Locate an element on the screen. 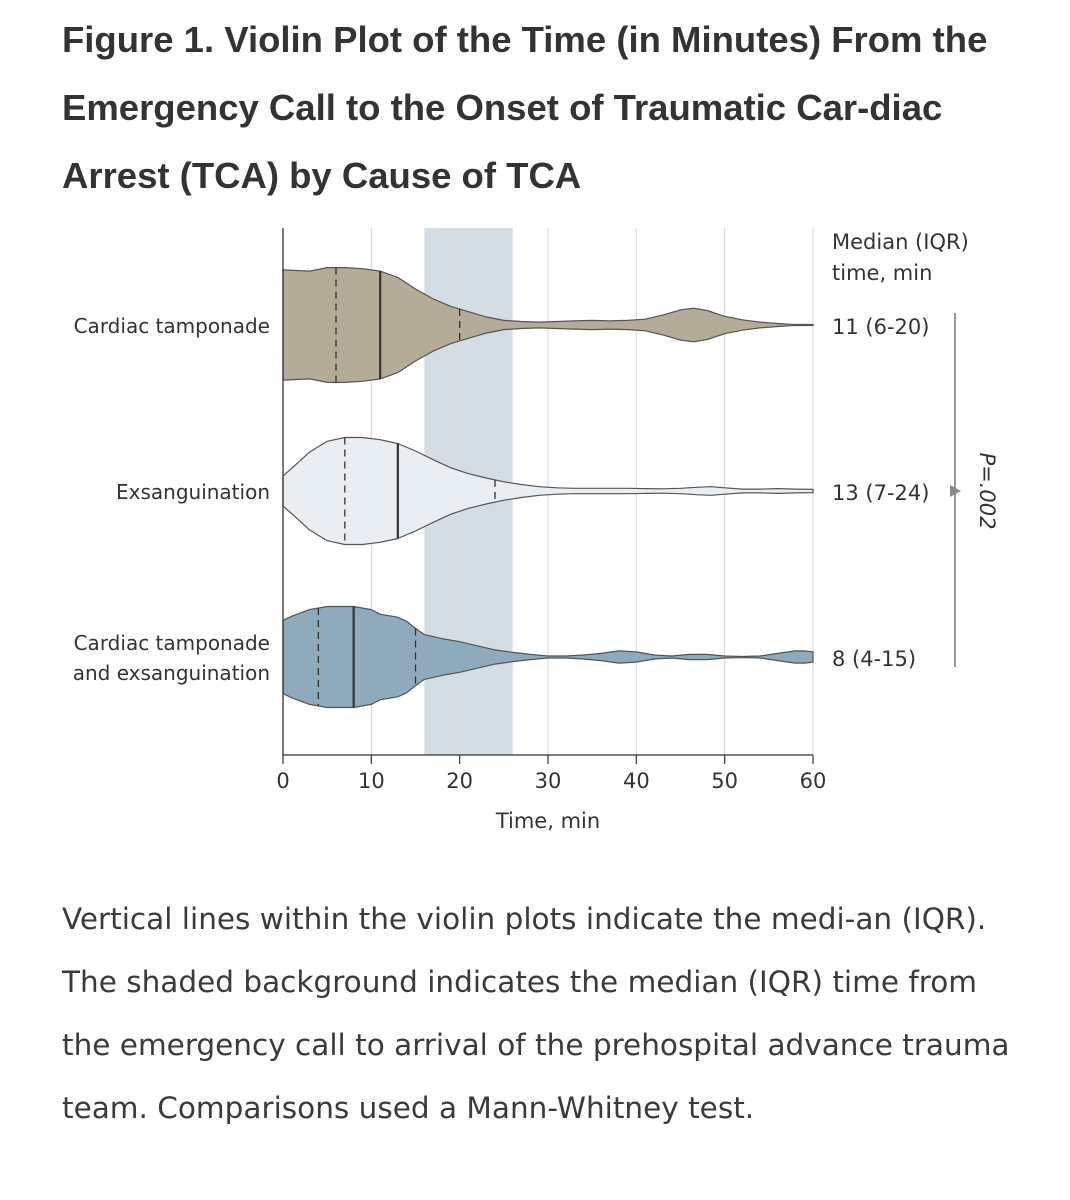  group-label: and exsanguination is located at coordinates (171, 673).